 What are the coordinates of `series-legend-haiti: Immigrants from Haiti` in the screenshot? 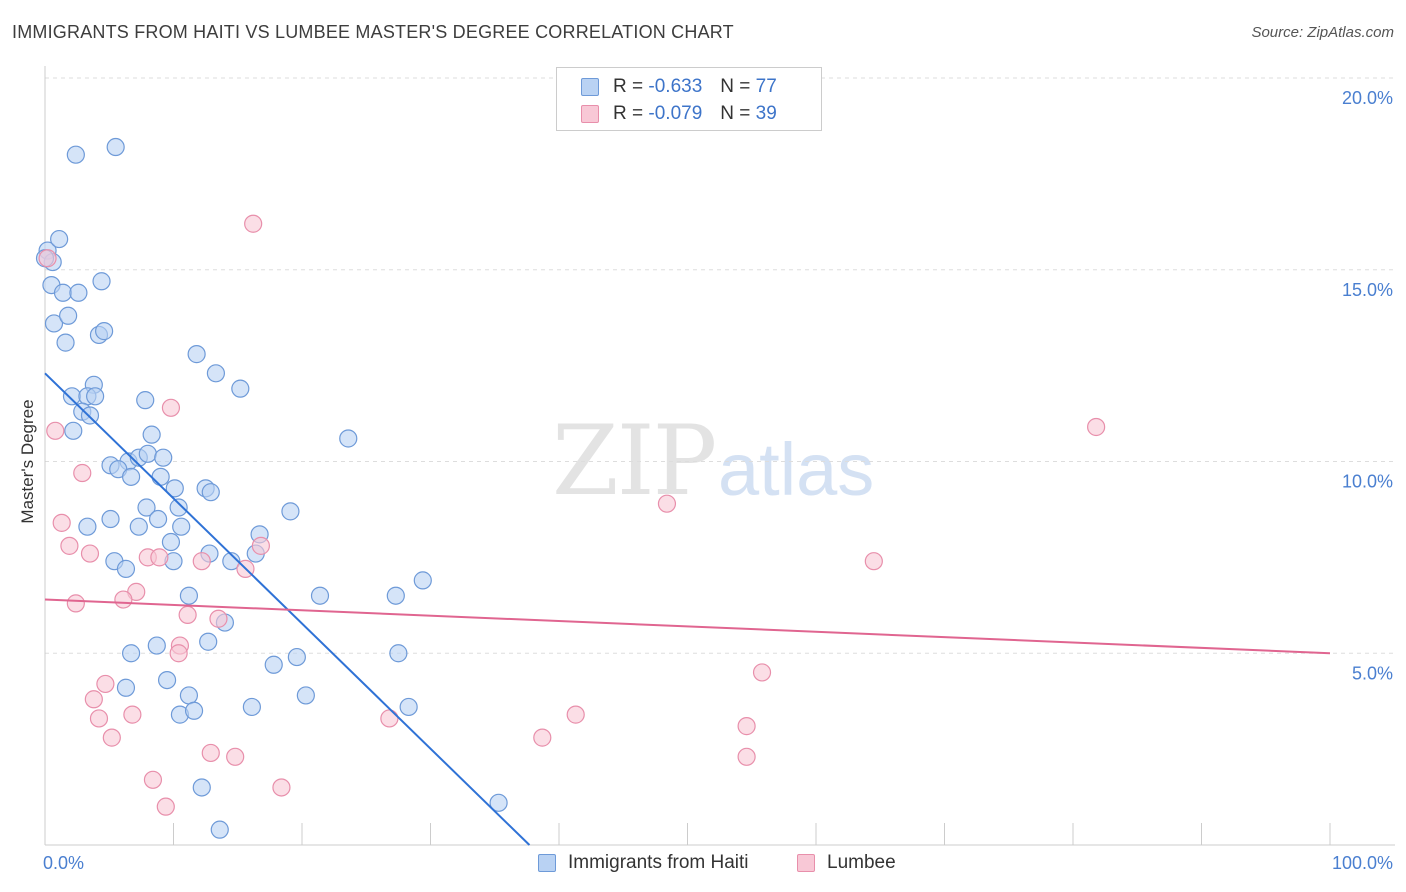 It's located at (643, 863).